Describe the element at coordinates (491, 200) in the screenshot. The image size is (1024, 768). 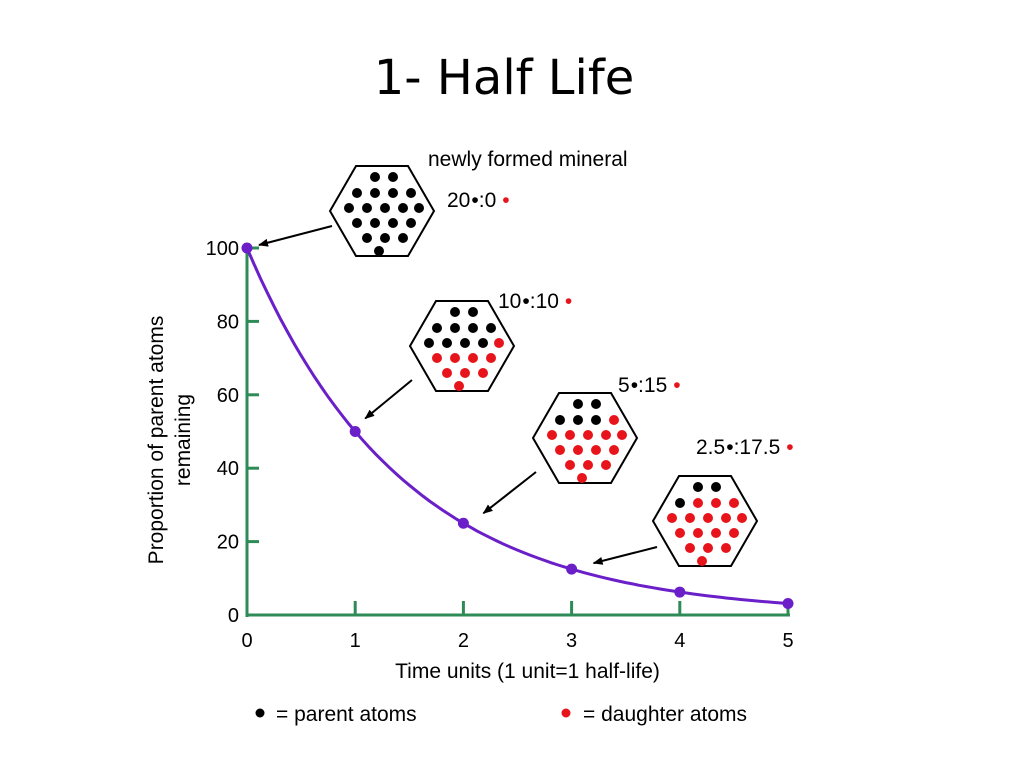
I see `ratio-daughter-count: 0` at that location.